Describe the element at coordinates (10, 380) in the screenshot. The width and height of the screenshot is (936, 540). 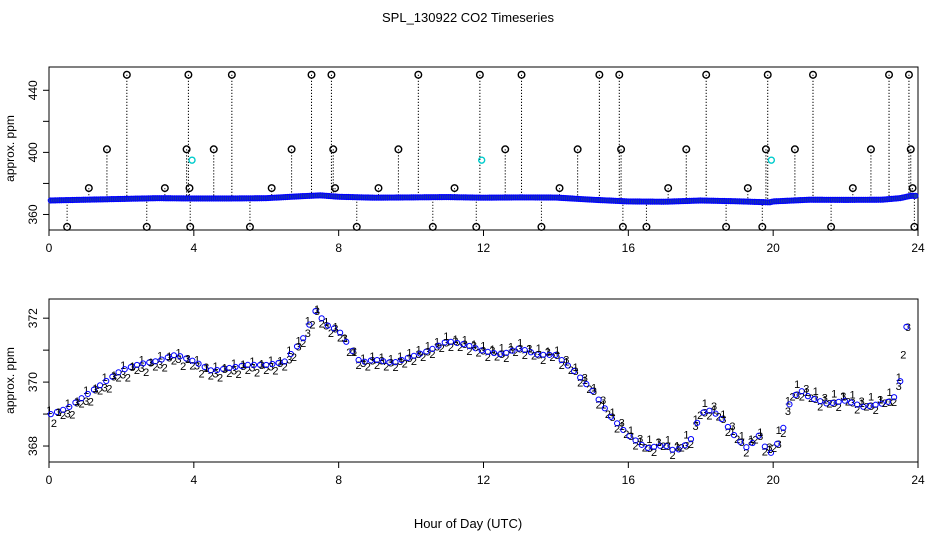
I see `y-axis-title-bottom: approx. ppm` at that location.